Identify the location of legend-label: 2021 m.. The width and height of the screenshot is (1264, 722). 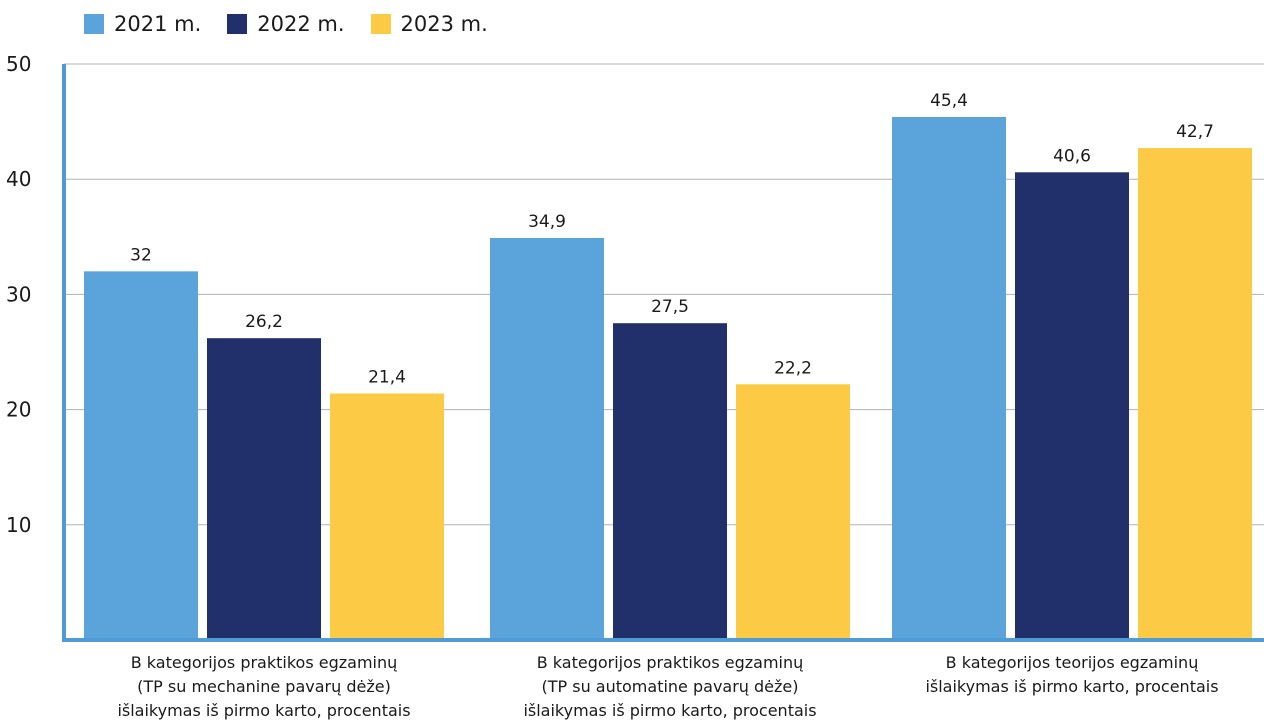
(158, 24).